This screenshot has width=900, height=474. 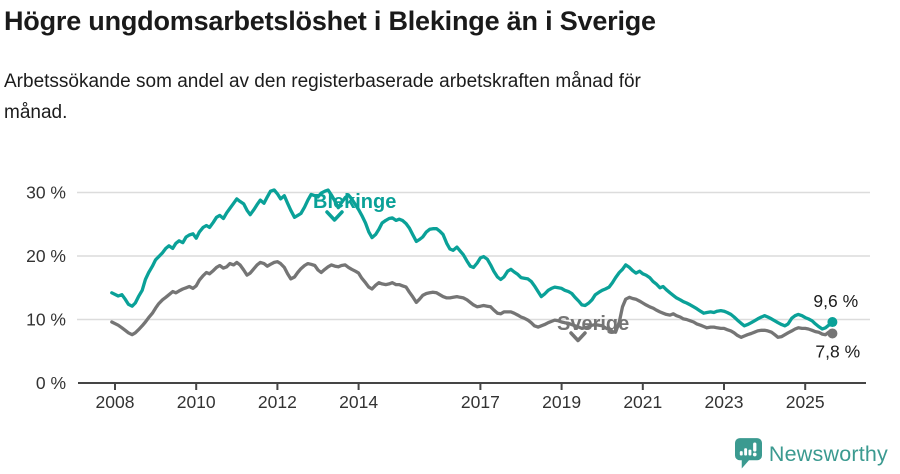 I want to click on end-value-label-blekinge: 9,6 %, so click(x=835, y=301).